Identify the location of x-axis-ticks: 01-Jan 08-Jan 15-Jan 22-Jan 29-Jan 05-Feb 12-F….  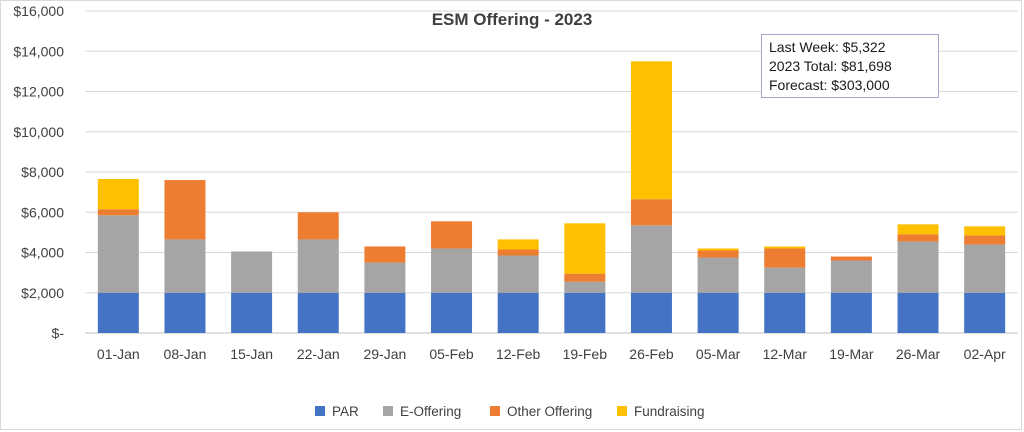
(551, 354).